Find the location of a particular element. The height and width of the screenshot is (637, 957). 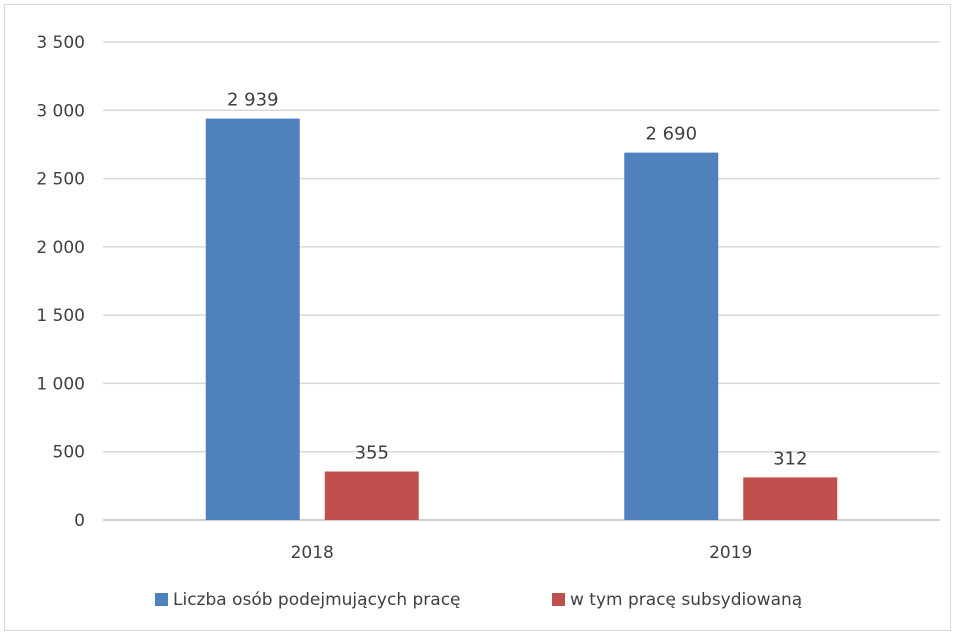

x-tick-label: 2019 is located at coordinates (730, 553).